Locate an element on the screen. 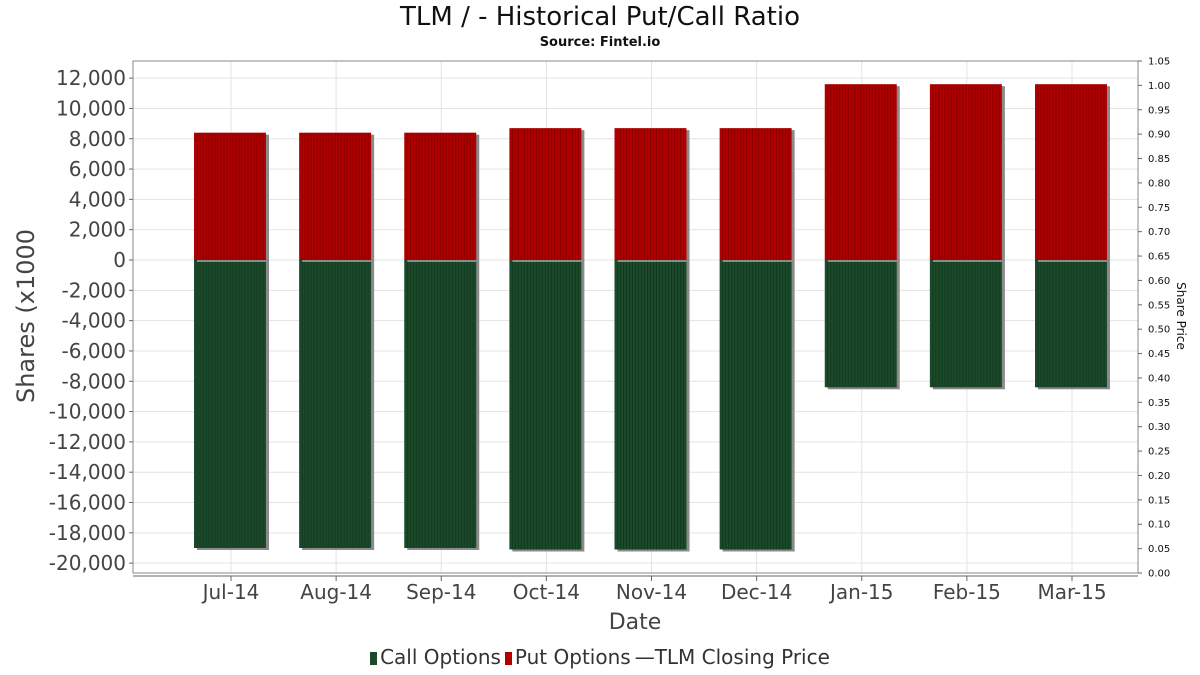 Image resolution: width=1200 pixels, height=675 pixels. legend-item-call: Call Options is located at coordinates (435, 657).